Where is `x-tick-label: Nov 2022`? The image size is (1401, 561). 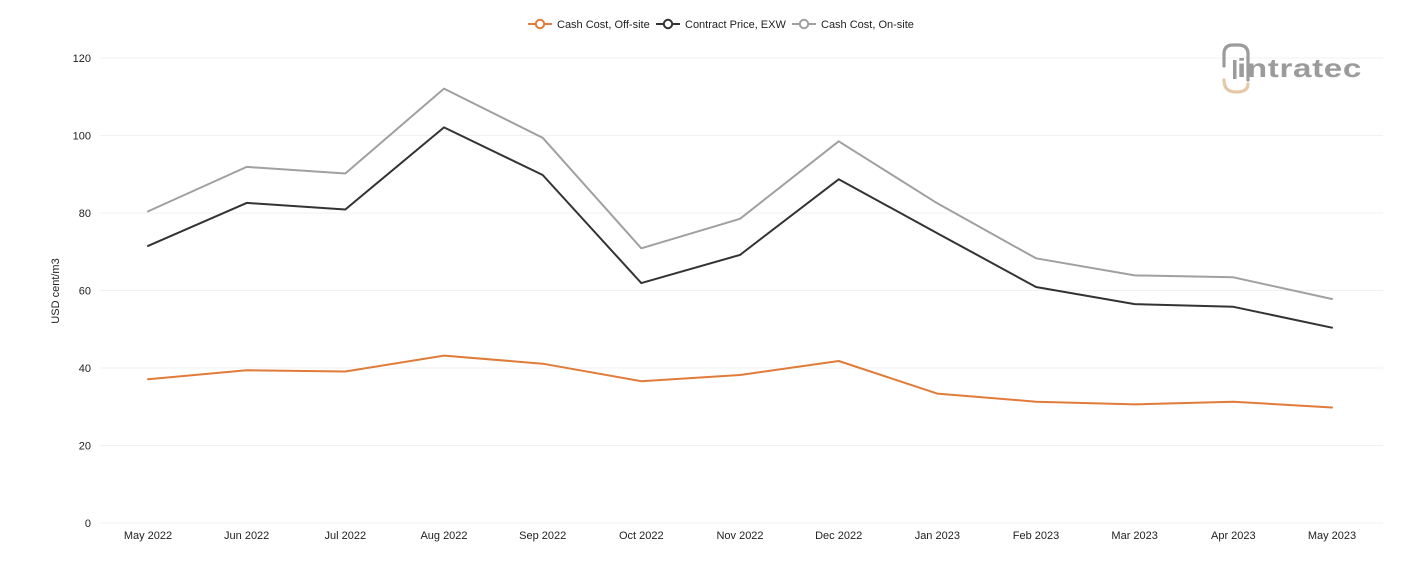
x-tick-label: Nov 2022 is located at coordinates (739, 536).